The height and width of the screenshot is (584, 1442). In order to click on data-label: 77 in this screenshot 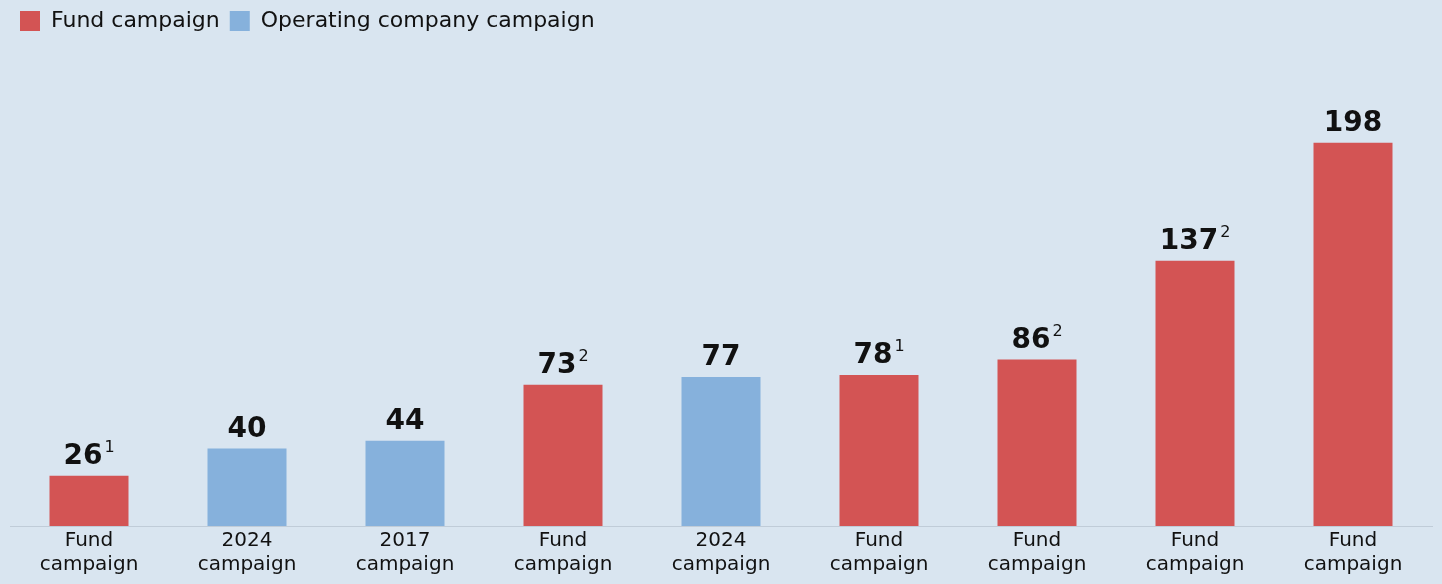, I will do `click(721, 355)`.